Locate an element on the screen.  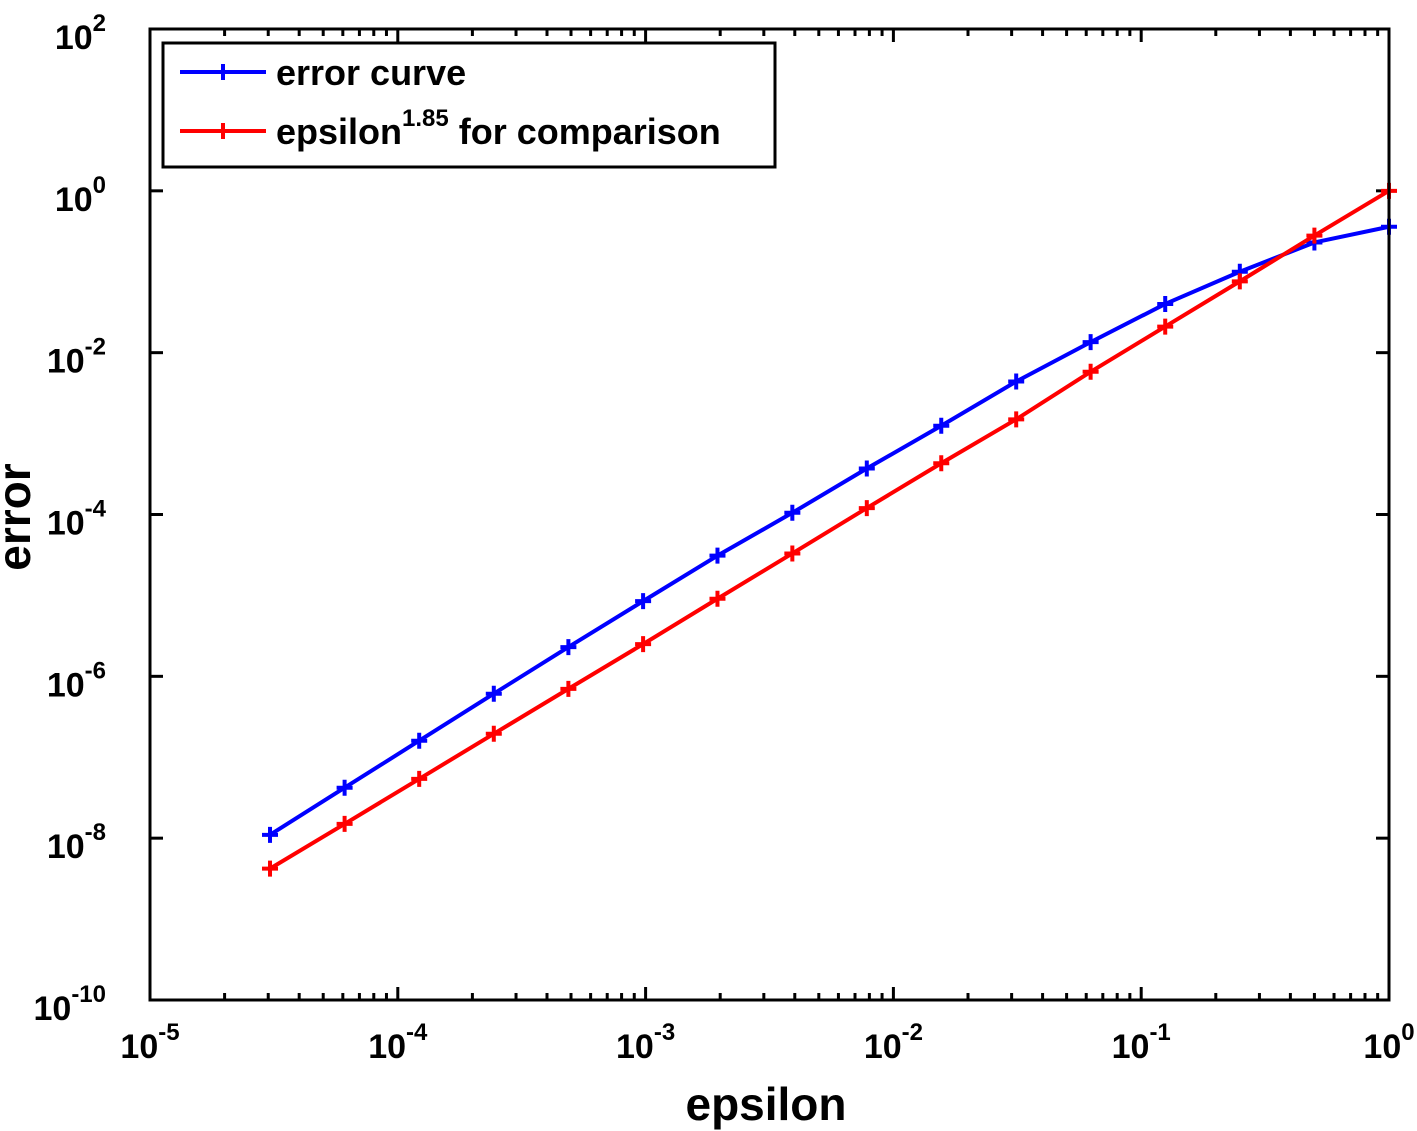
x-tick-label: 10⁻⁵ is located at coordinates (149, 1042).